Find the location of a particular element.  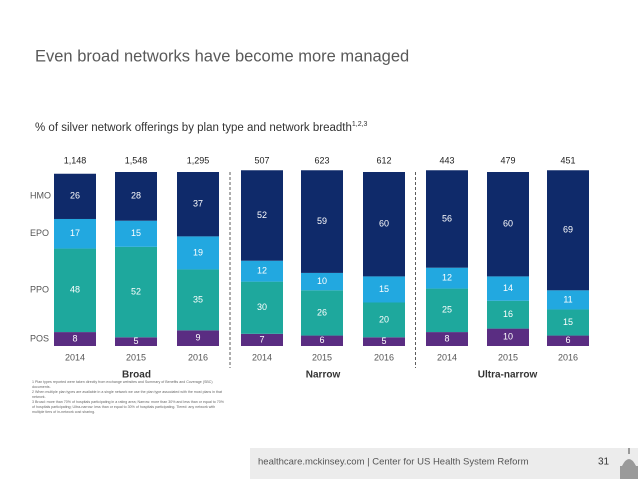

total-label: 479 is located at coordinates (507, 160).